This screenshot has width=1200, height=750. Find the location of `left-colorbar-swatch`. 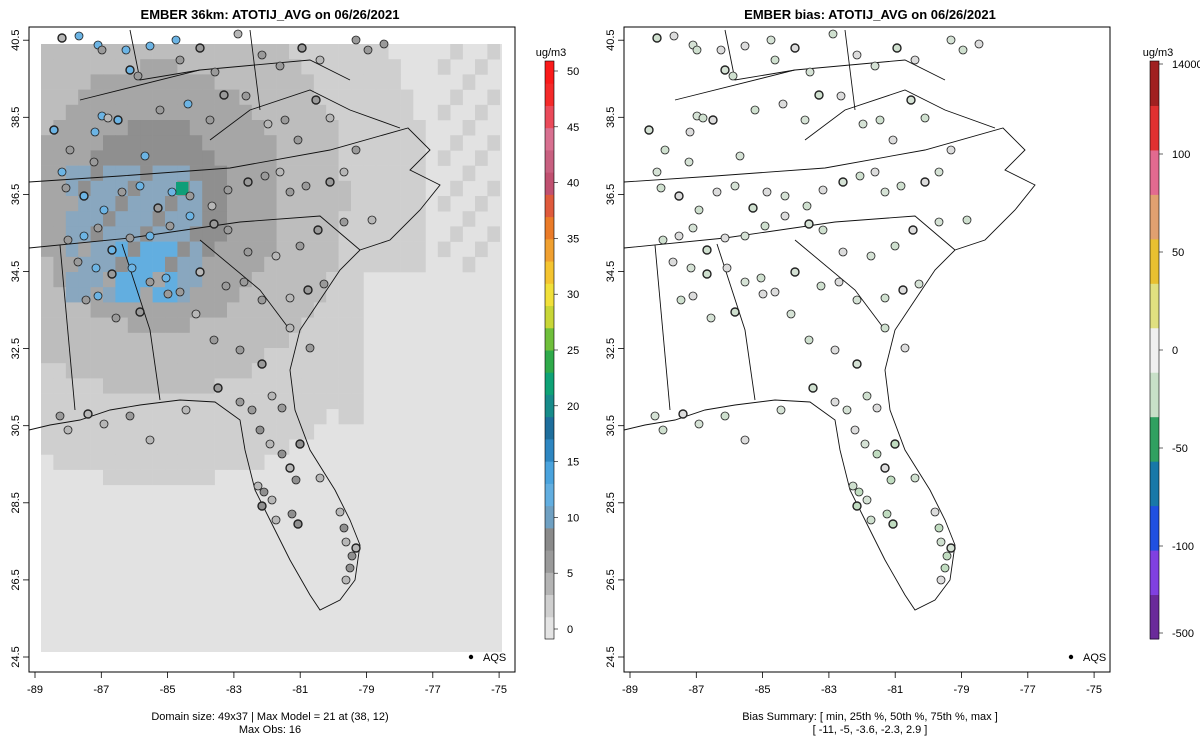

left-colorbar-swatch is located at coordinates (549, 628).